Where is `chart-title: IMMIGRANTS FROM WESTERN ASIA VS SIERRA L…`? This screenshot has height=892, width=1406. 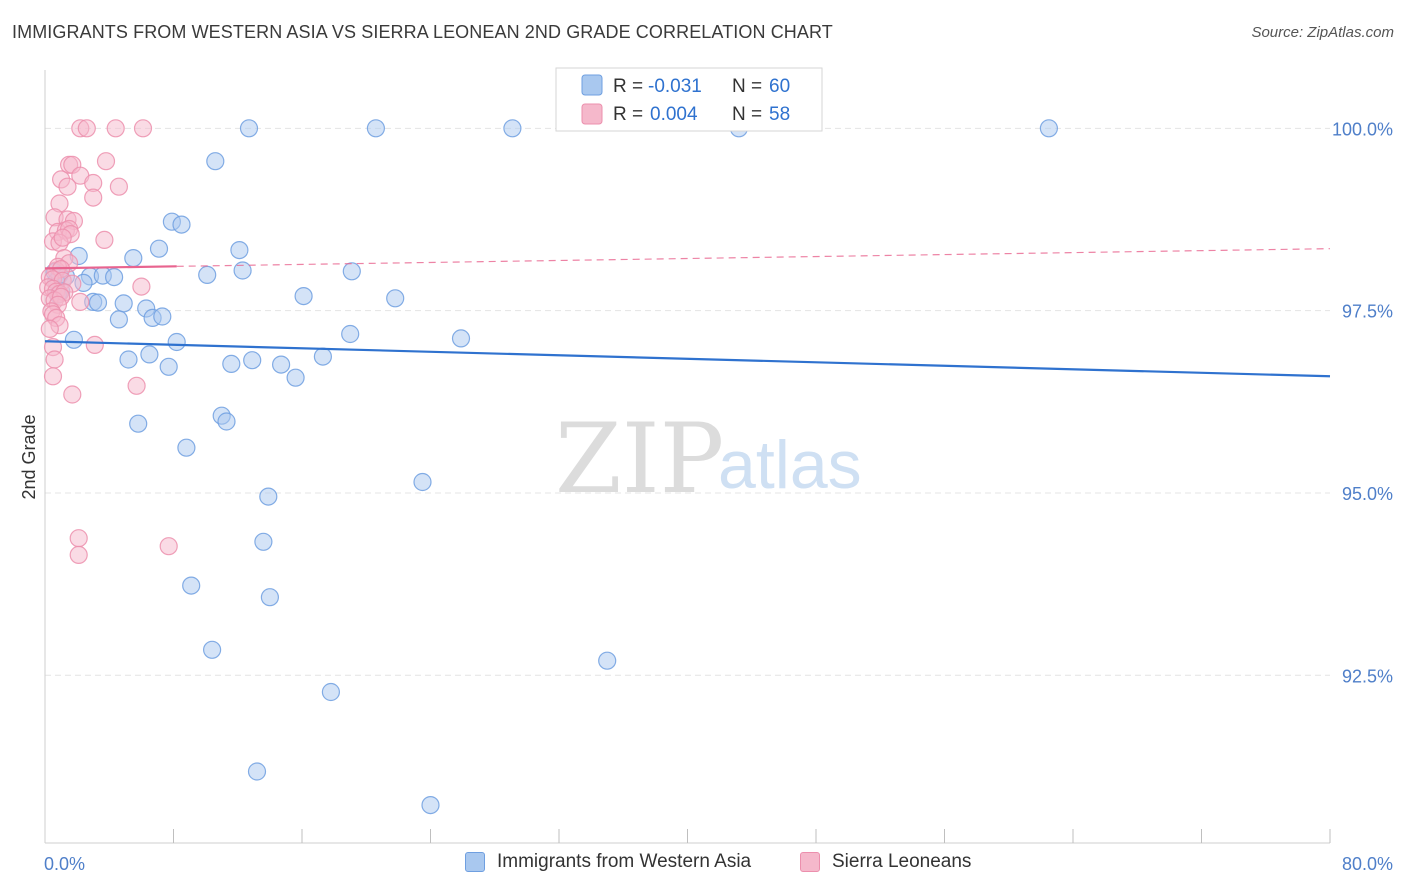 chart-title: IMMIGRANTS FROM WESTERN ASIA VS SIERRA L… is located at coordinates (422, 32).